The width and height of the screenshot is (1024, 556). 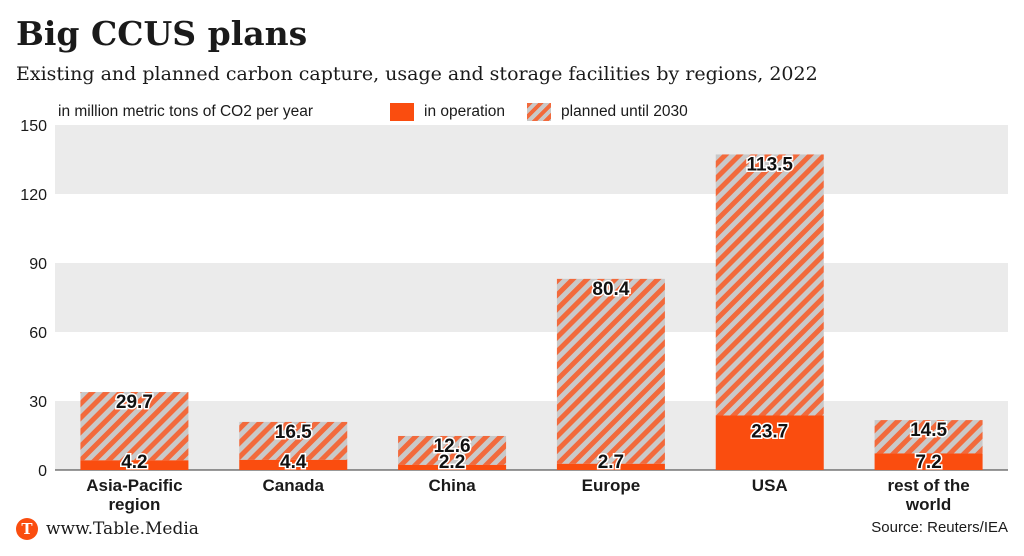 What do you see at coordinates (402, 112) in the screenshot?
I see `legend-swatch-operation` at bounding box center [402, 112].